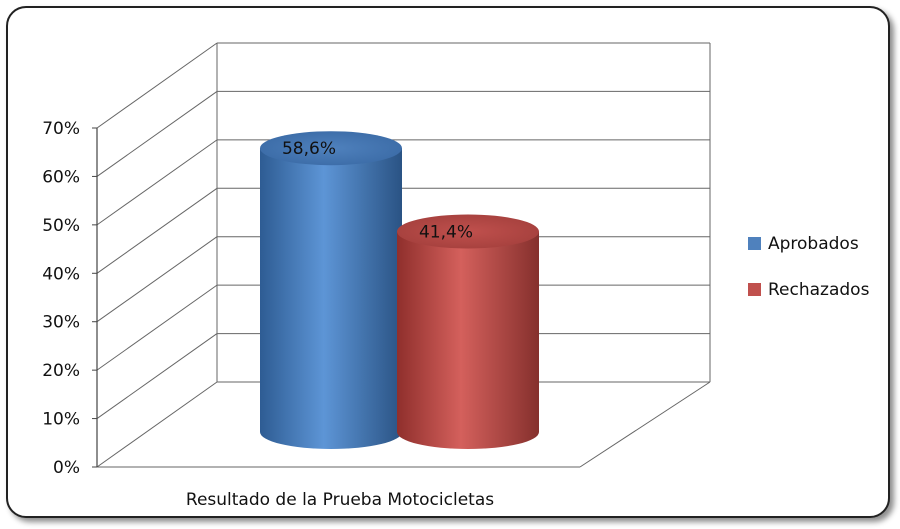  I want to click on y-tick-label: 20%, so click(61, 371).